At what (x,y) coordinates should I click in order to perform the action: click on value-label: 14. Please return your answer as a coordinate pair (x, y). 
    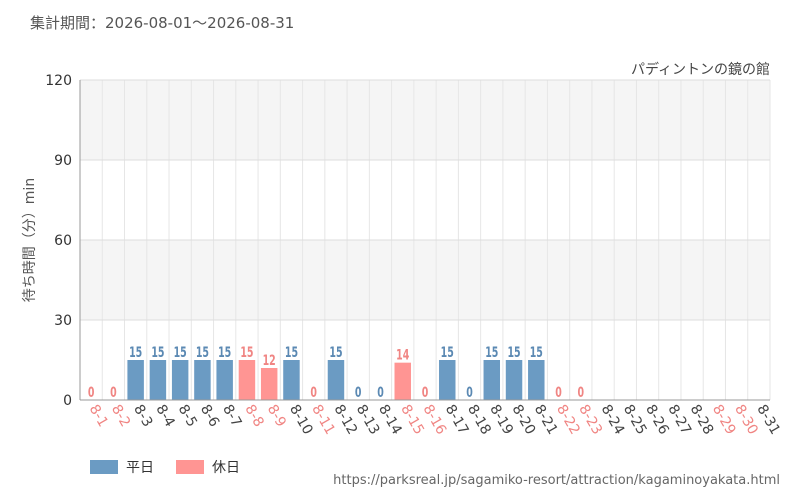
    Looking at the image, I should click on (402, 355).